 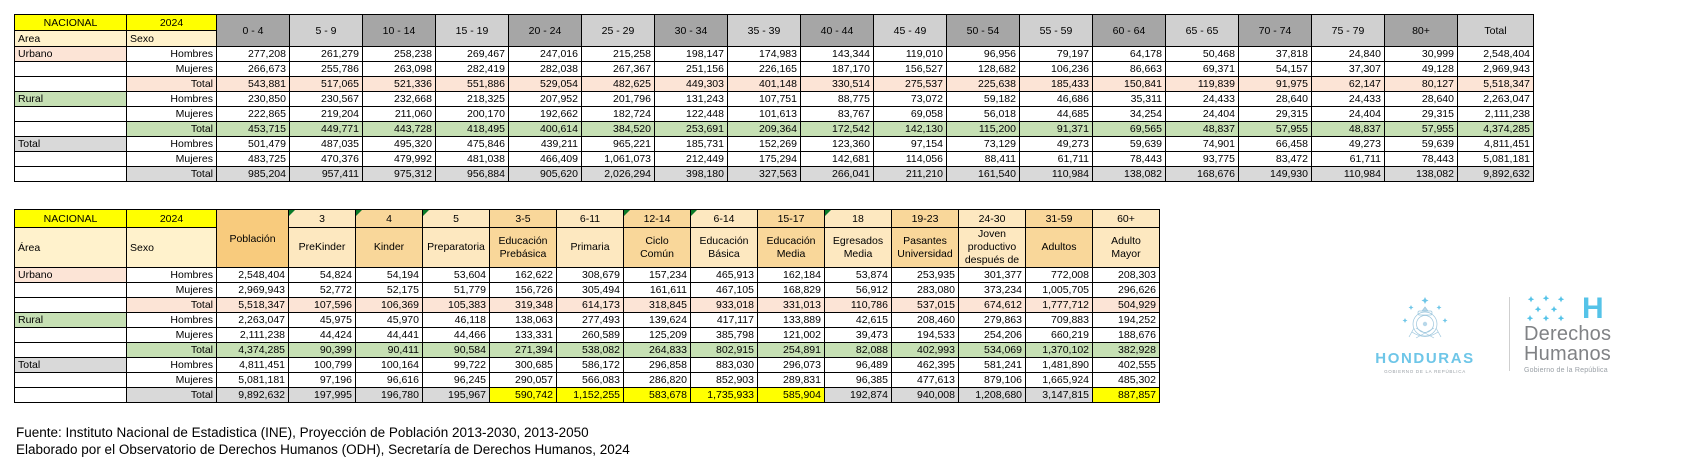 I want to click on table2-sexo-cell: Hombres, so click(x=171, y=365).